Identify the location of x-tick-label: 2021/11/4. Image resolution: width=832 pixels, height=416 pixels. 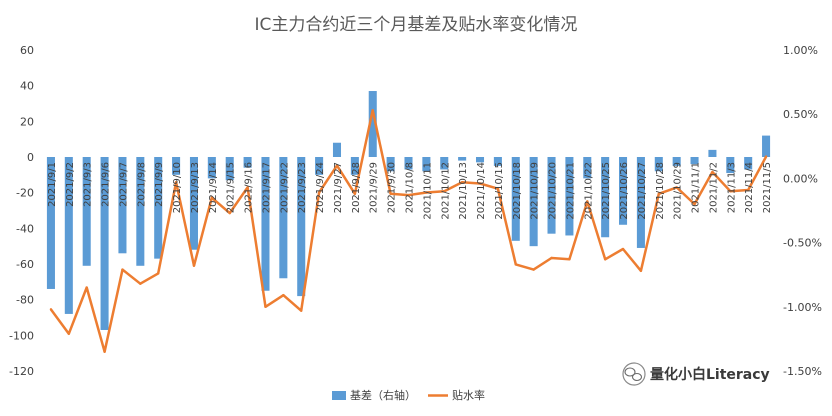
(749, 187).